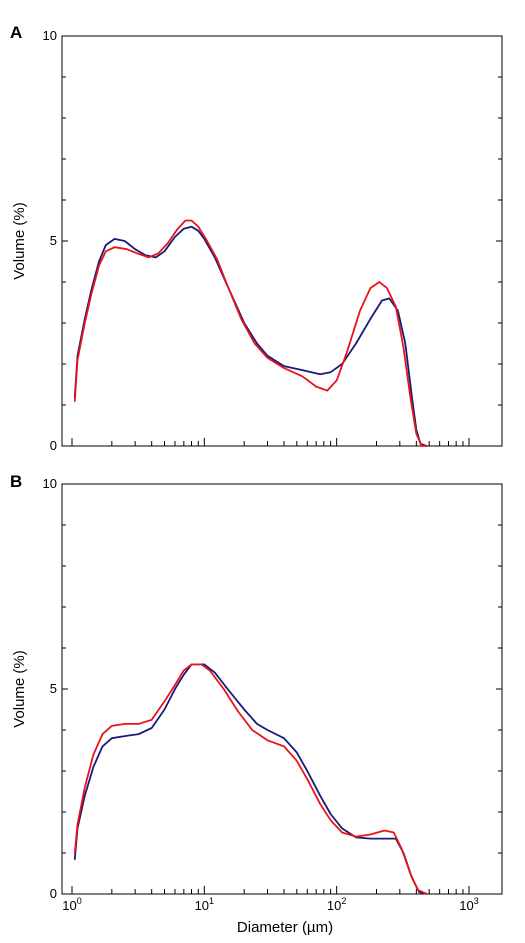 This screenshot has height=943, width=525. I want to click on x-tick-label: 10², so click(336, 904).